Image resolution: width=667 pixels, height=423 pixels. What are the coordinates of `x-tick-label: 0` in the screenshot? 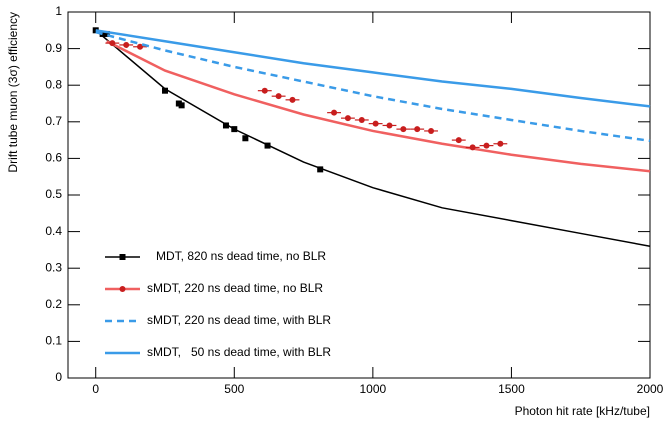 It's located at (95, 389).